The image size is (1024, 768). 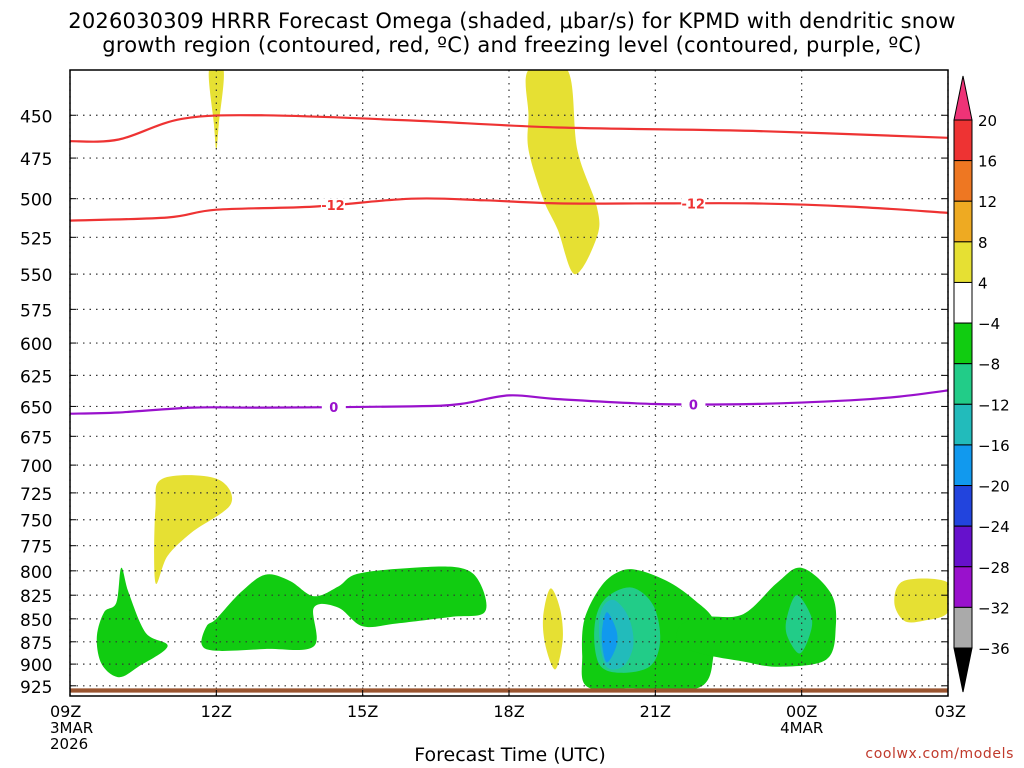 I want to click on x-tick-label: 03Z, so click(x=950, y=711).